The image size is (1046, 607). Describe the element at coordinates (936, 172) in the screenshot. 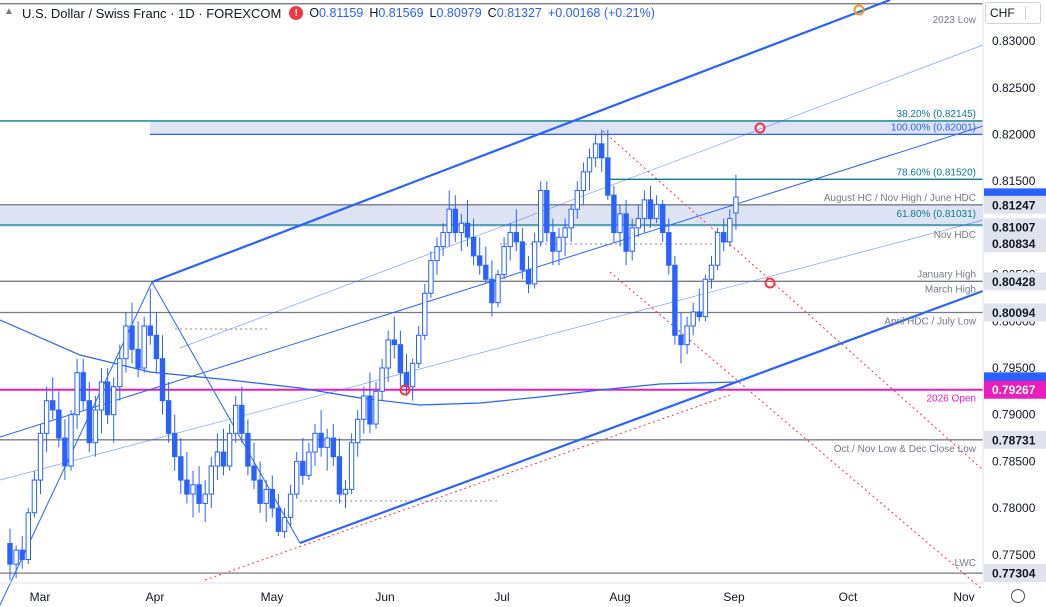

I see `level-label: 78.60% (0.81520)` at that location.